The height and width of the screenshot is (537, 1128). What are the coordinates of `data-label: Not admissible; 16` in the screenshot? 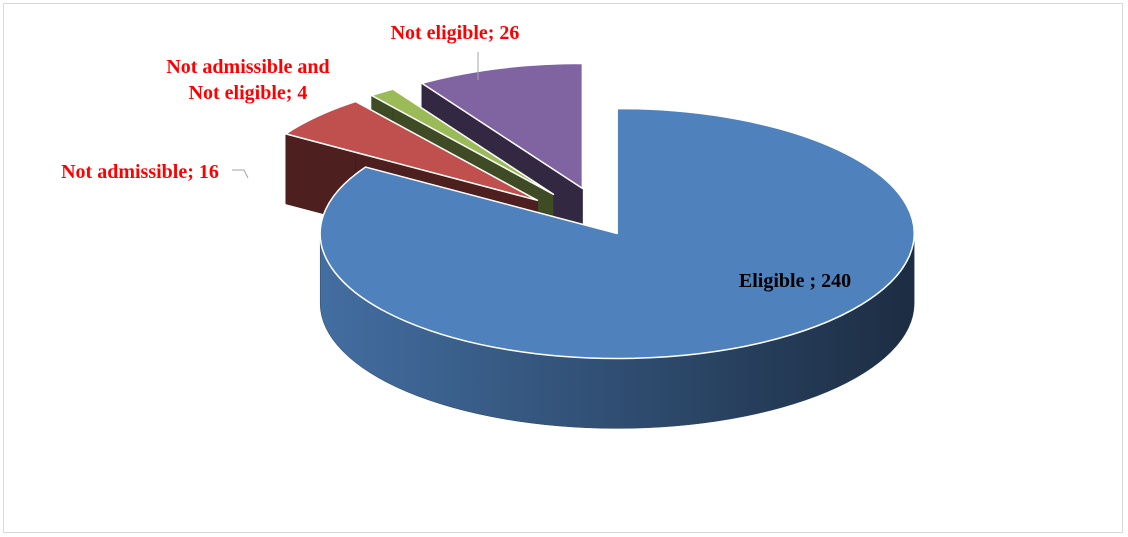 It's located at (140, 172).